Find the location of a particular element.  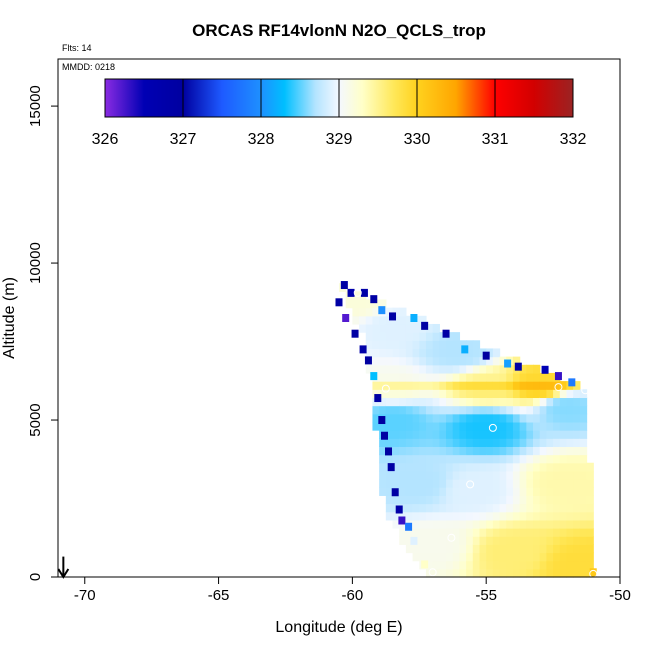

sample-circle is located at coordinates (558, 387).